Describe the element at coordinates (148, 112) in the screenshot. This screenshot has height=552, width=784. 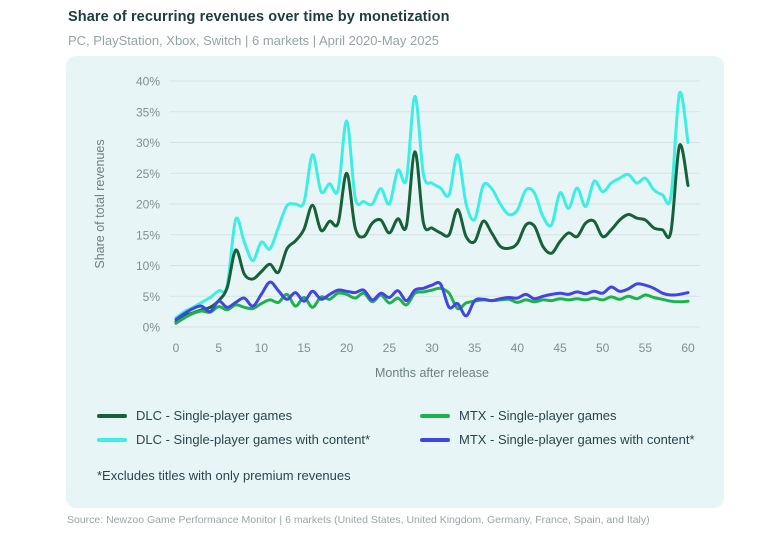
I see `svg-text: 35%` at that location.